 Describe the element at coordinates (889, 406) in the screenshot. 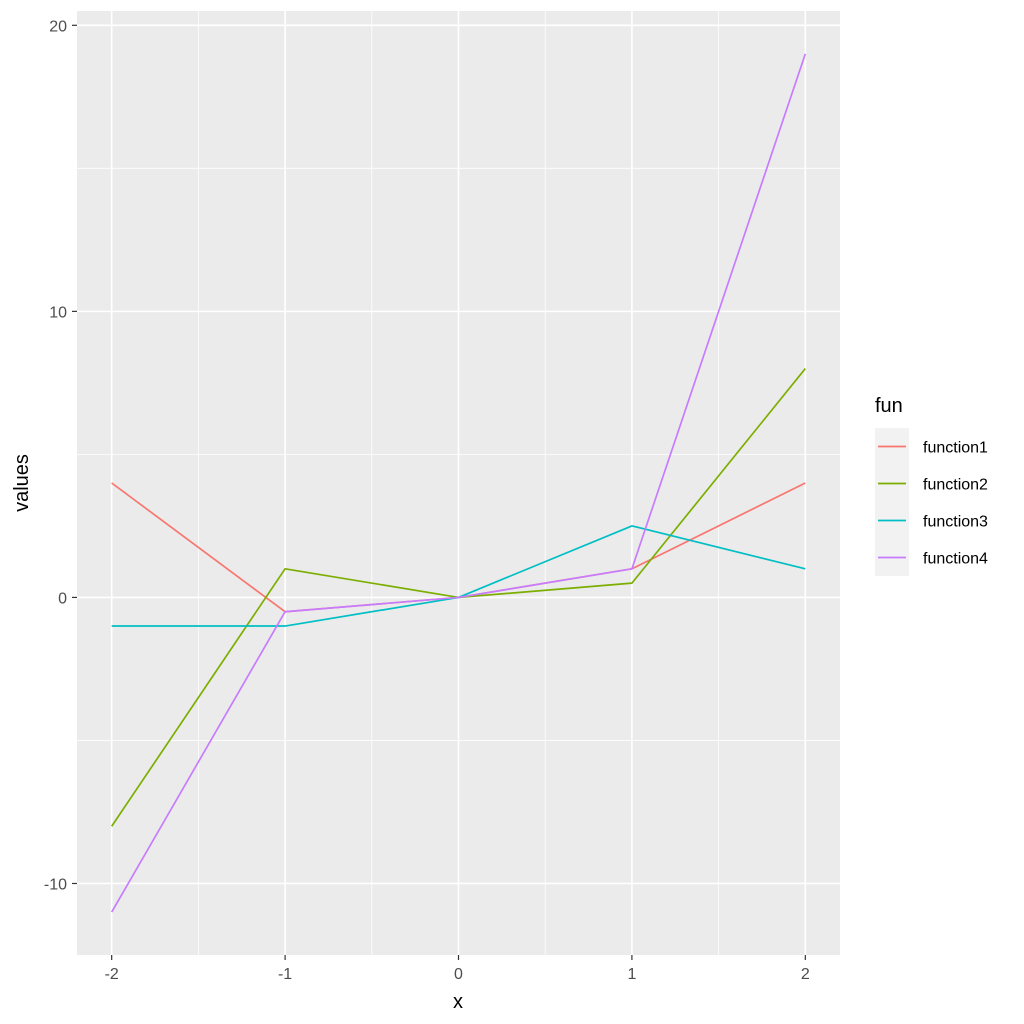

I see `legend-title: fun` at that location.